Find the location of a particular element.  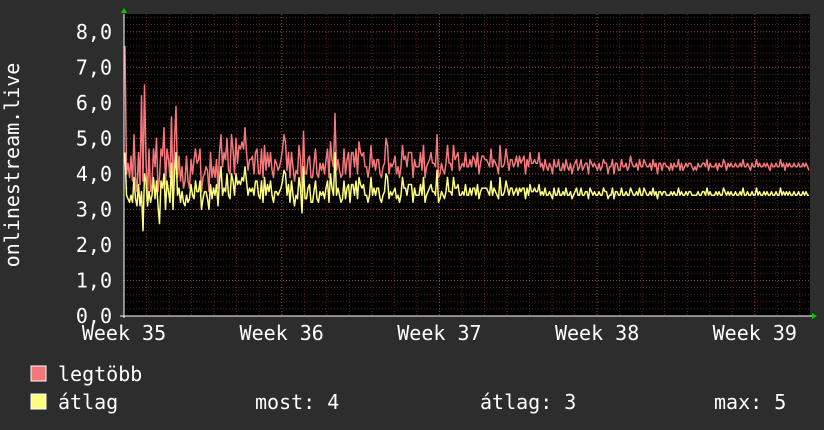

x-tick-label: Week 38 is located at coordinates (597, 333).